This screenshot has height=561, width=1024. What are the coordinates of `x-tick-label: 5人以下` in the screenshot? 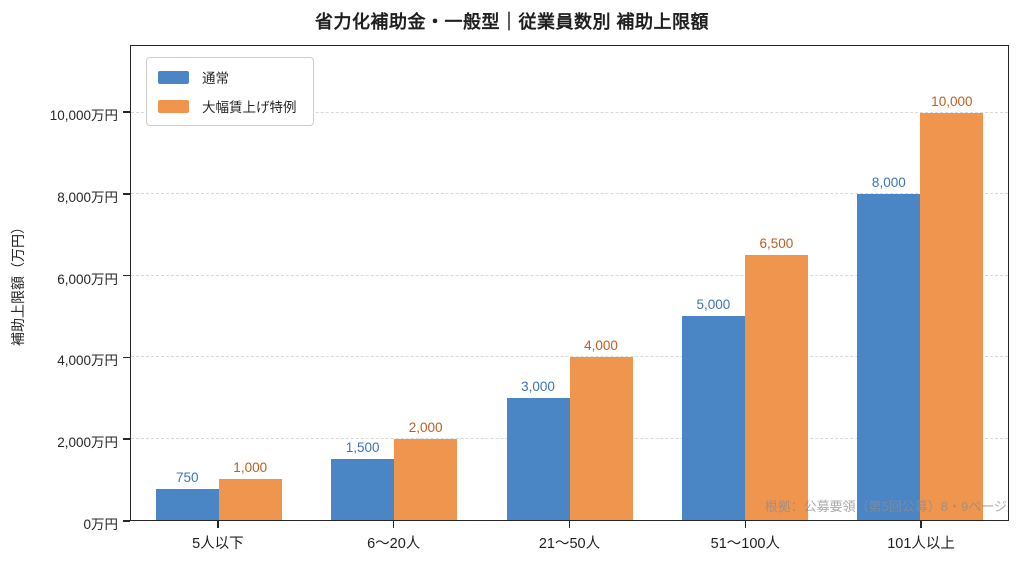 It's located at (218, 544).